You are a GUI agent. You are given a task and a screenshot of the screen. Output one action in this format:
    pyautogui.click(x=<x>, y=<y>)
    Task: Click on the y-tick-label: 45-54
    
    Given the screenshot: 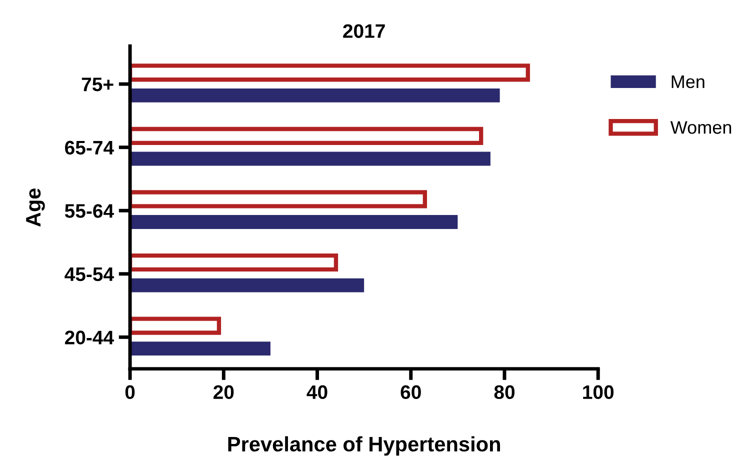 What is the action you would take?
    pyautogui.click(x=89, y=275)
    